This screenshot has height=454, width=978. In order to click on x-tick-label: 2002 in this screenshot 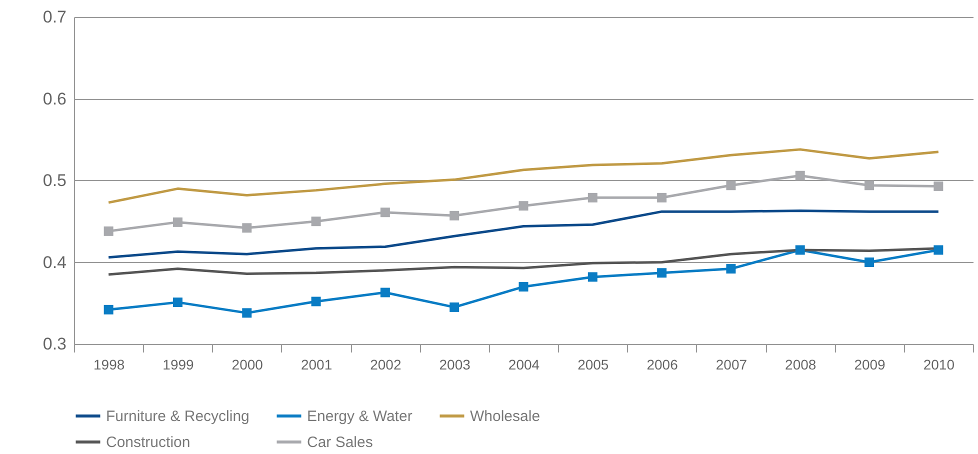, I will do `click(386, 364)`.